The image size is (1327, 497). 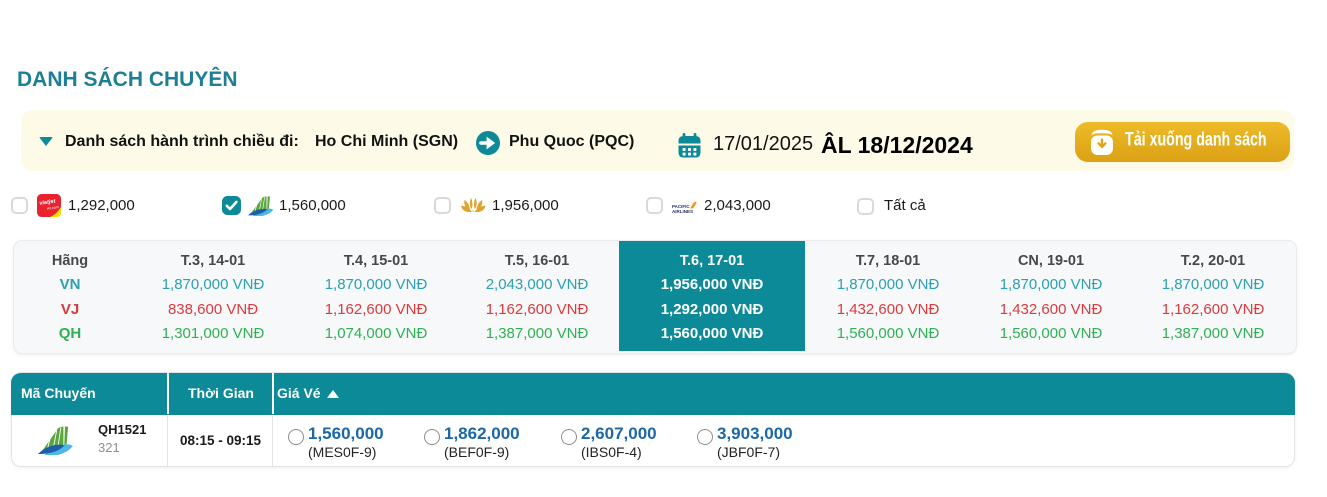 I want to click on svg-text: vietjet, so click(x=48, y=202).